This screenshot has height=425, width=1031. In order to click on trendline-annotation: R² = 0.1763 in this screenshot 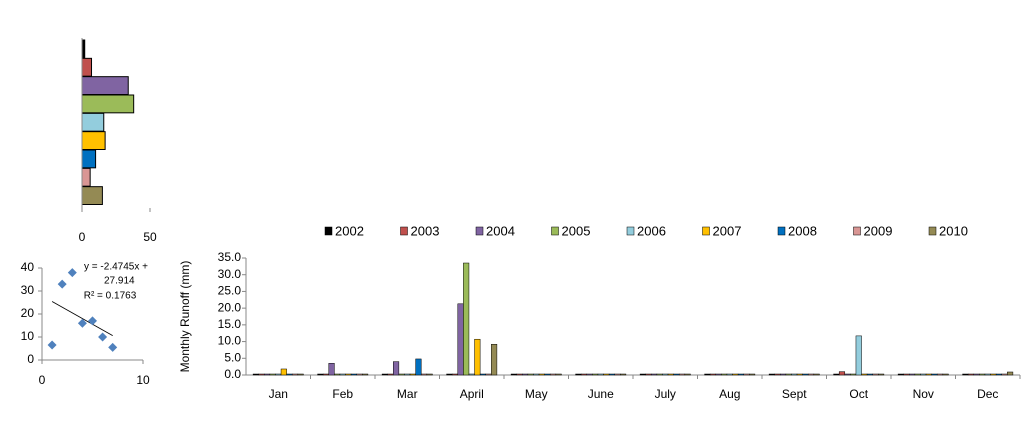, I will do `click(110, 296)`.